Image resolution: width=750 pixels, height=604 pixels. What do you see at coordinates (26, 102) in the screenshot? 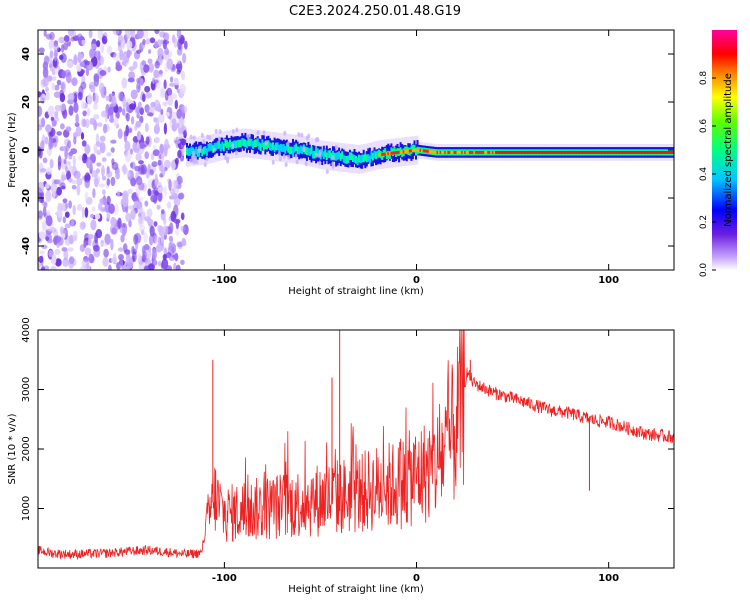
I see `y-tick-label: 20` at bounding box center [26, 102].